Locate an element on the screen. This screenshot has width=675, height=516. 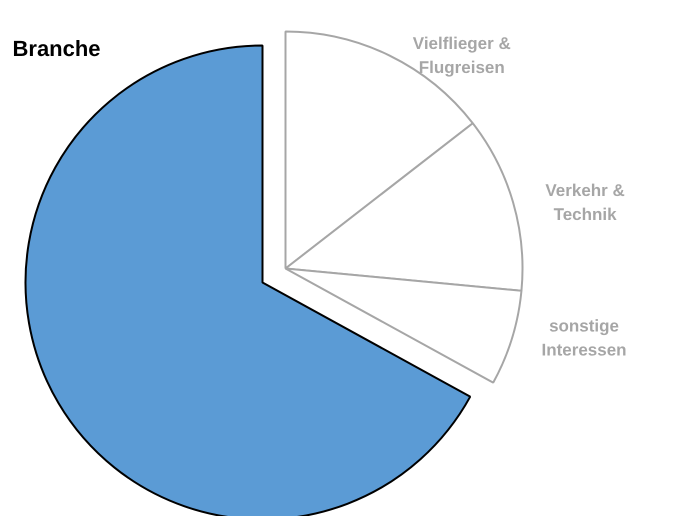
slice-label: Branche is located at coordinates (56, 48).